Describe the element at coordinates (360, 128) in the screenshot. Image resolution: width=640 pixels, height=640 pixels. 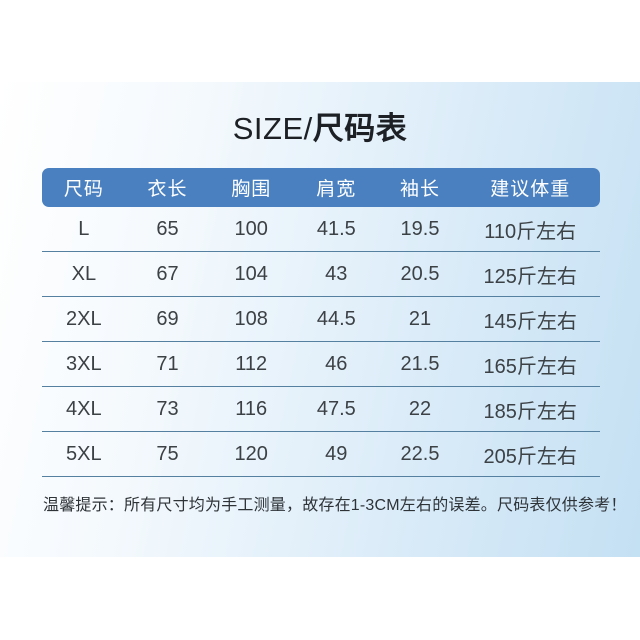
I see `title-cjk-part: 尺码表` at that location.